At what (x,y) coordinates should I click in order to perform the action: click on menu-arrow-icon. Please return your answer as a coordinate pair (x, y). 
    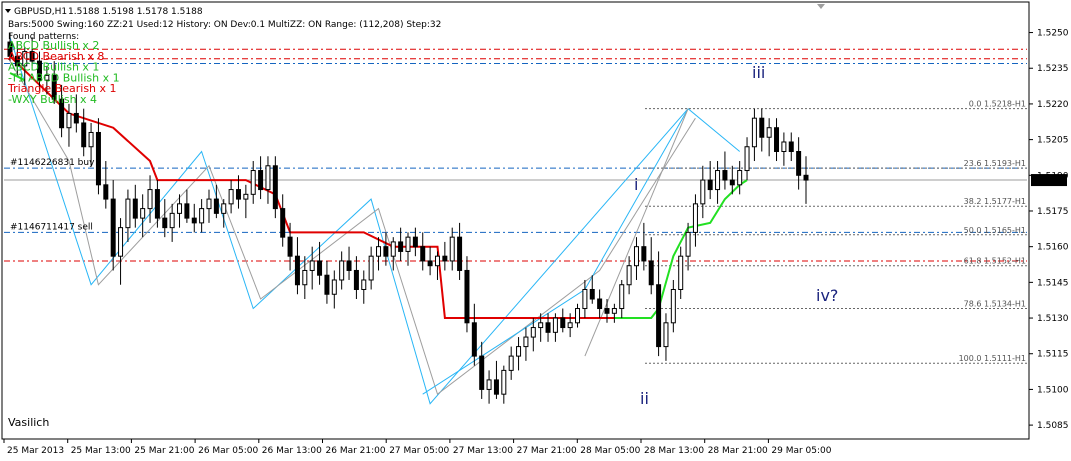
    Looking at the image, I should click on (8, 11).